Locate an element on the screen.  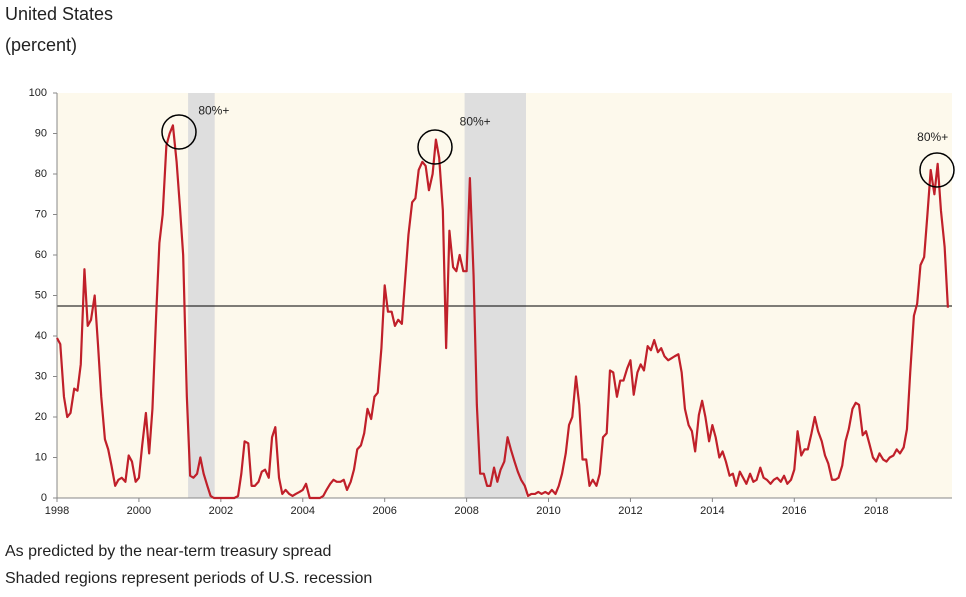
x-tick-label: 2010 is located at coordinates (548, 511).